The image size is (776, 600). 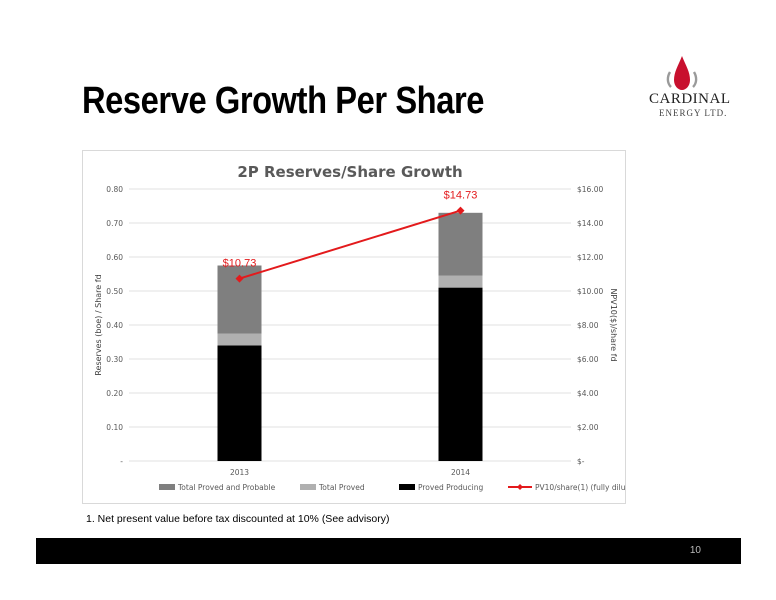 What do you see at coordinates (693, 113) in the screenshot?
I see `logo-subtitle: ENERGY LTD.` at bounding box center [693, 113].